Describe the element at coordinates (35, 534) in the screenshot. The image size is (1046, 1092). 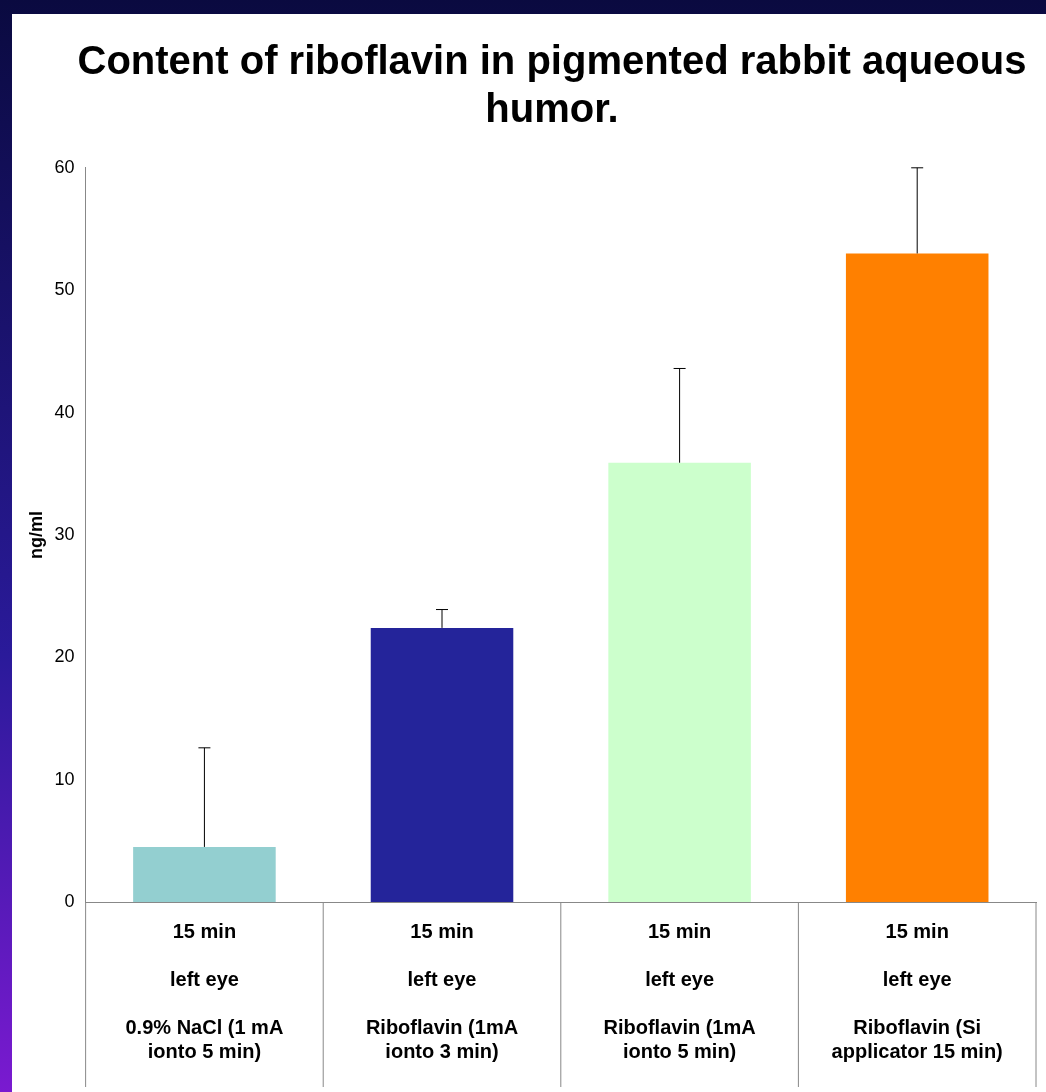
I see `y-axis-title: ng/ml` at that location.